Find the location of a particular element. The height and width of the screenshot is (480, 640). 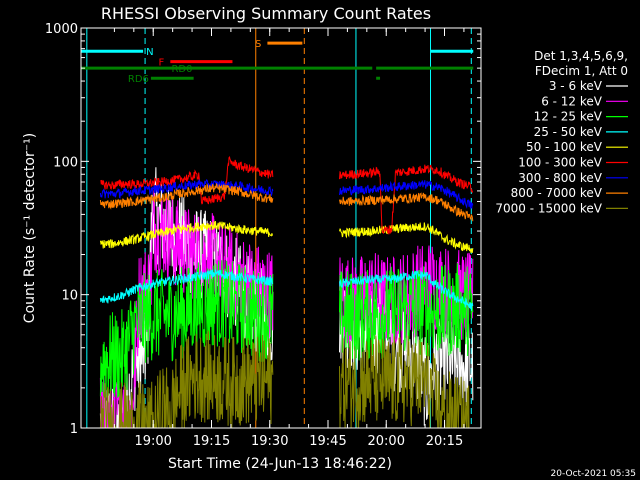

series-line-25-50-keV is located at coordinates (286, 290).